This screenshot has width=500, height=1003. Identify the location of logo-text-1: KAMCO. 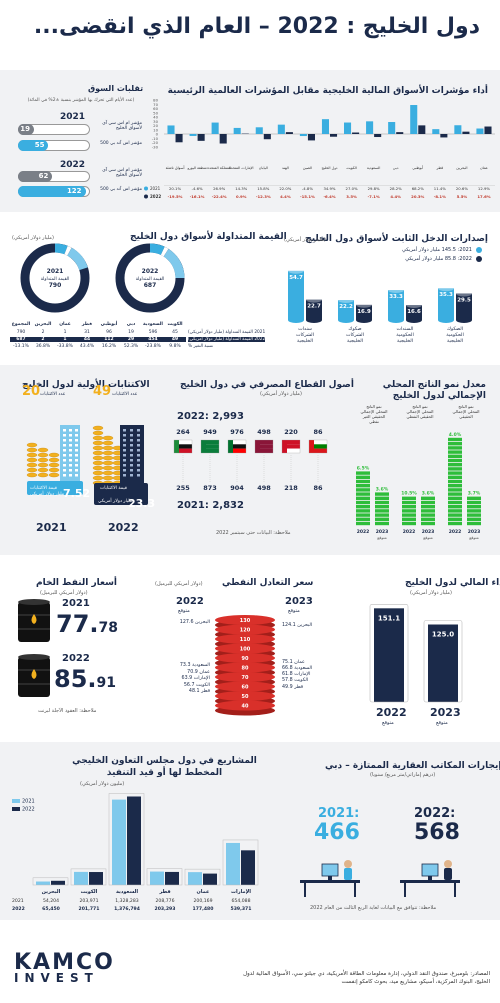
(64, 962).